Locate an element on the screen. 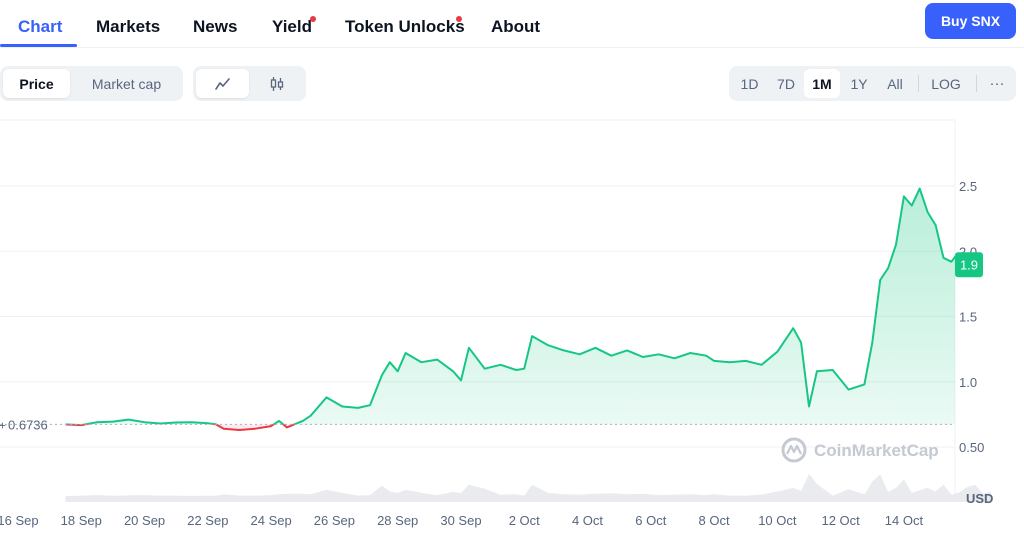  active-tab-indicator is located at coordinates (38, 45).